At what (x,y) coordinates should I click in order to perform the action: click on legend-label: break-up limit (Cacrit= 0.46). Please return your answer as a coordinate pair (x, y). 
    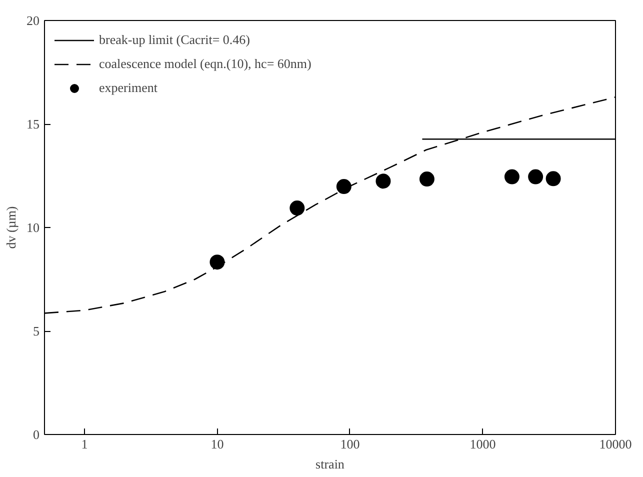
    Looking at the image, I should click on (174, 40).